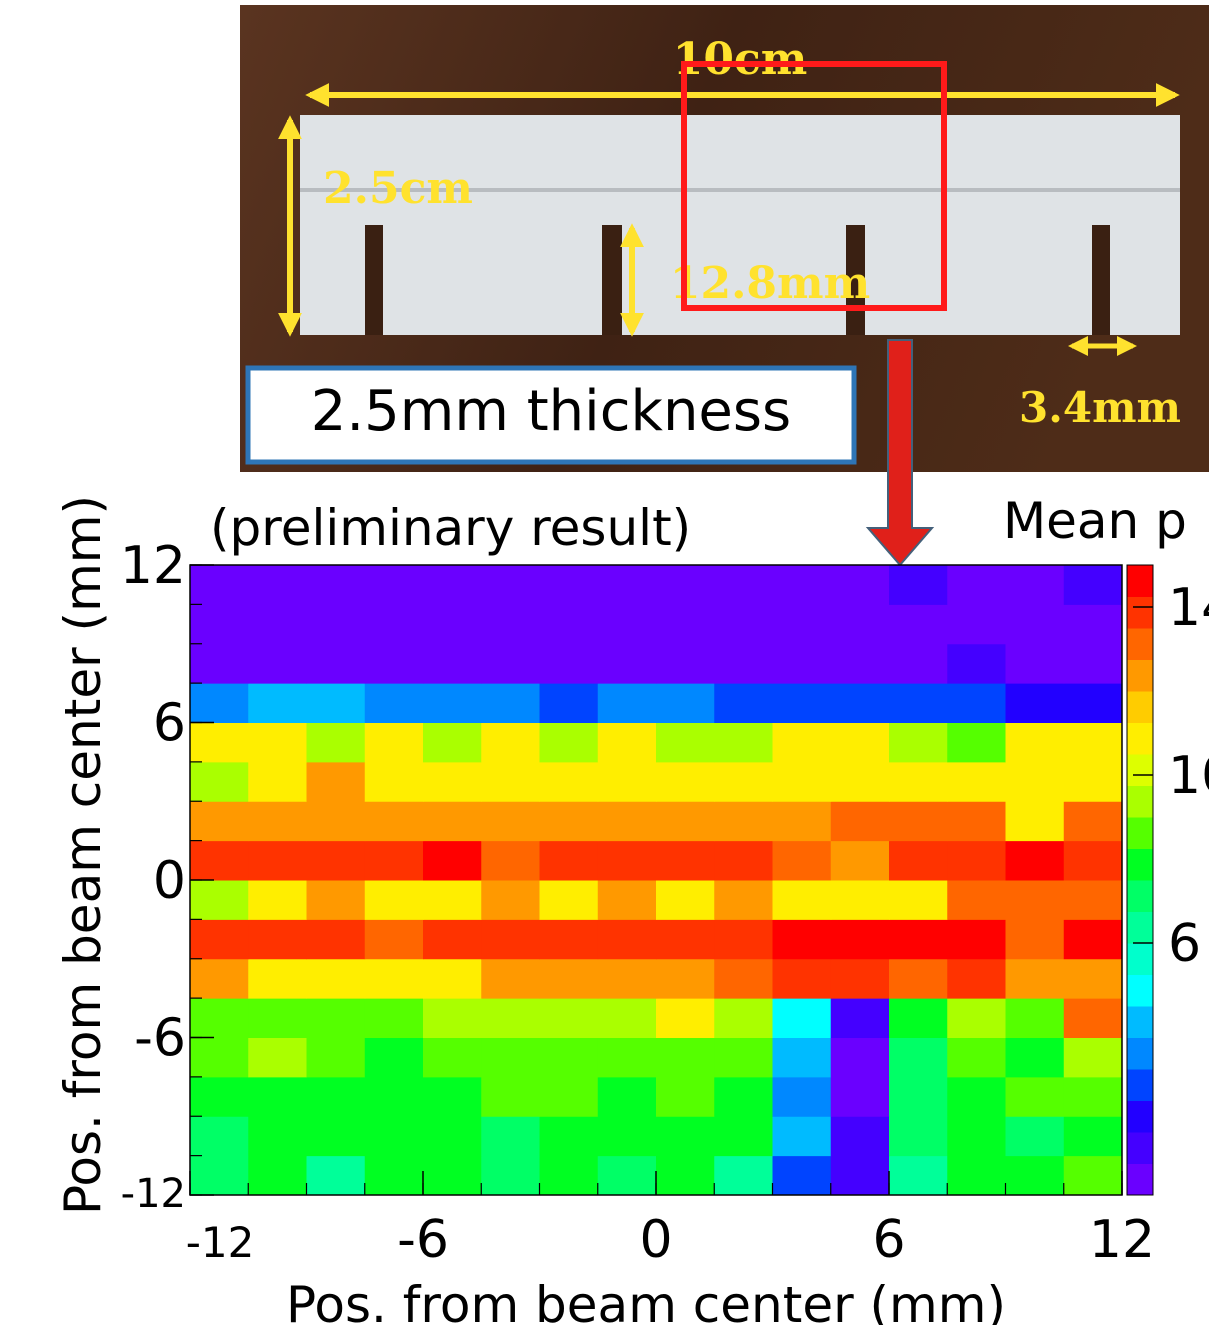  What do you see at coordinates (1100, 407) in the screenshot?
I see `dimension-label: 3.4mm` at bounding box center [1100, 407].